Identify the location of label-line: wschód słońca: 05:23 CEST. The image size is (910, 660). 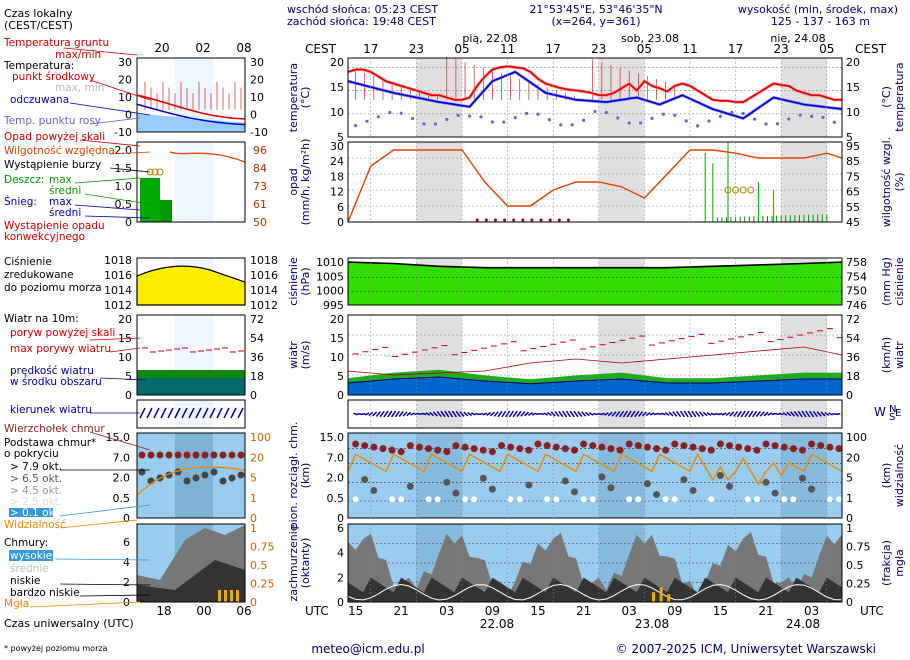
(362, 9).